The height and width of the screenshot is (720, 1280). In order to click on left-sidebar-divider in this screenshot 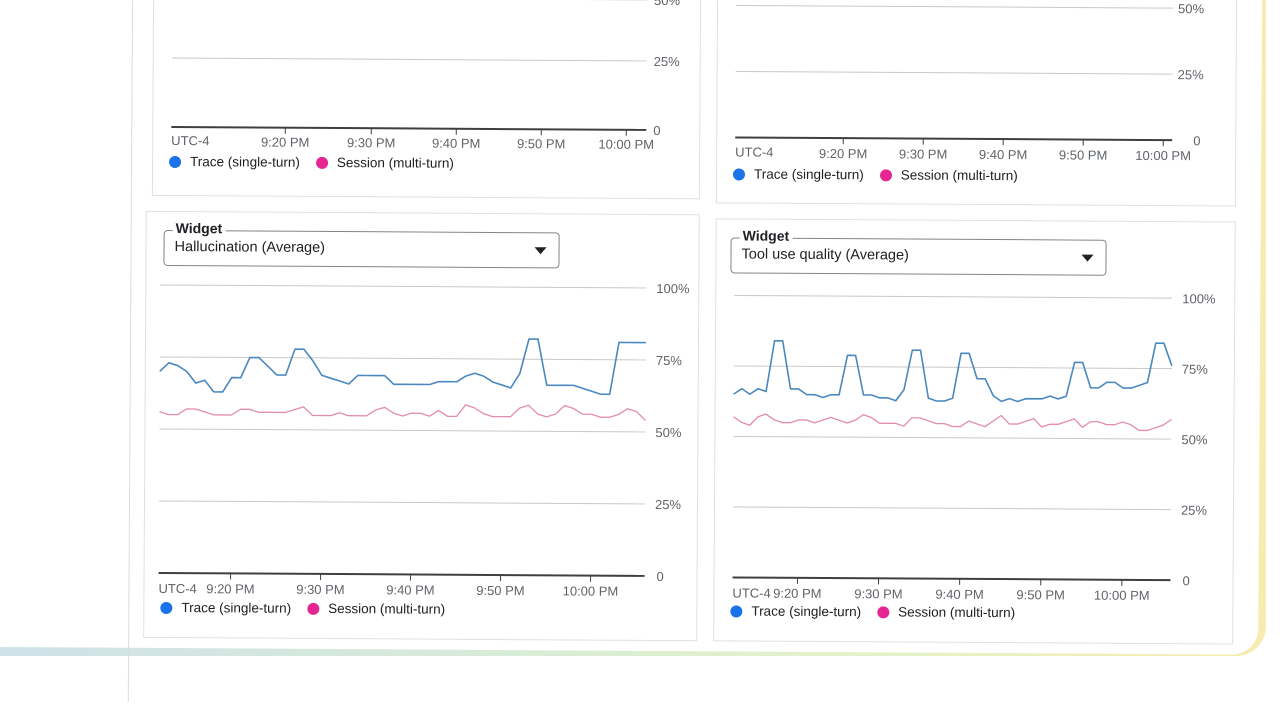, I will do `click(130, 351)`.